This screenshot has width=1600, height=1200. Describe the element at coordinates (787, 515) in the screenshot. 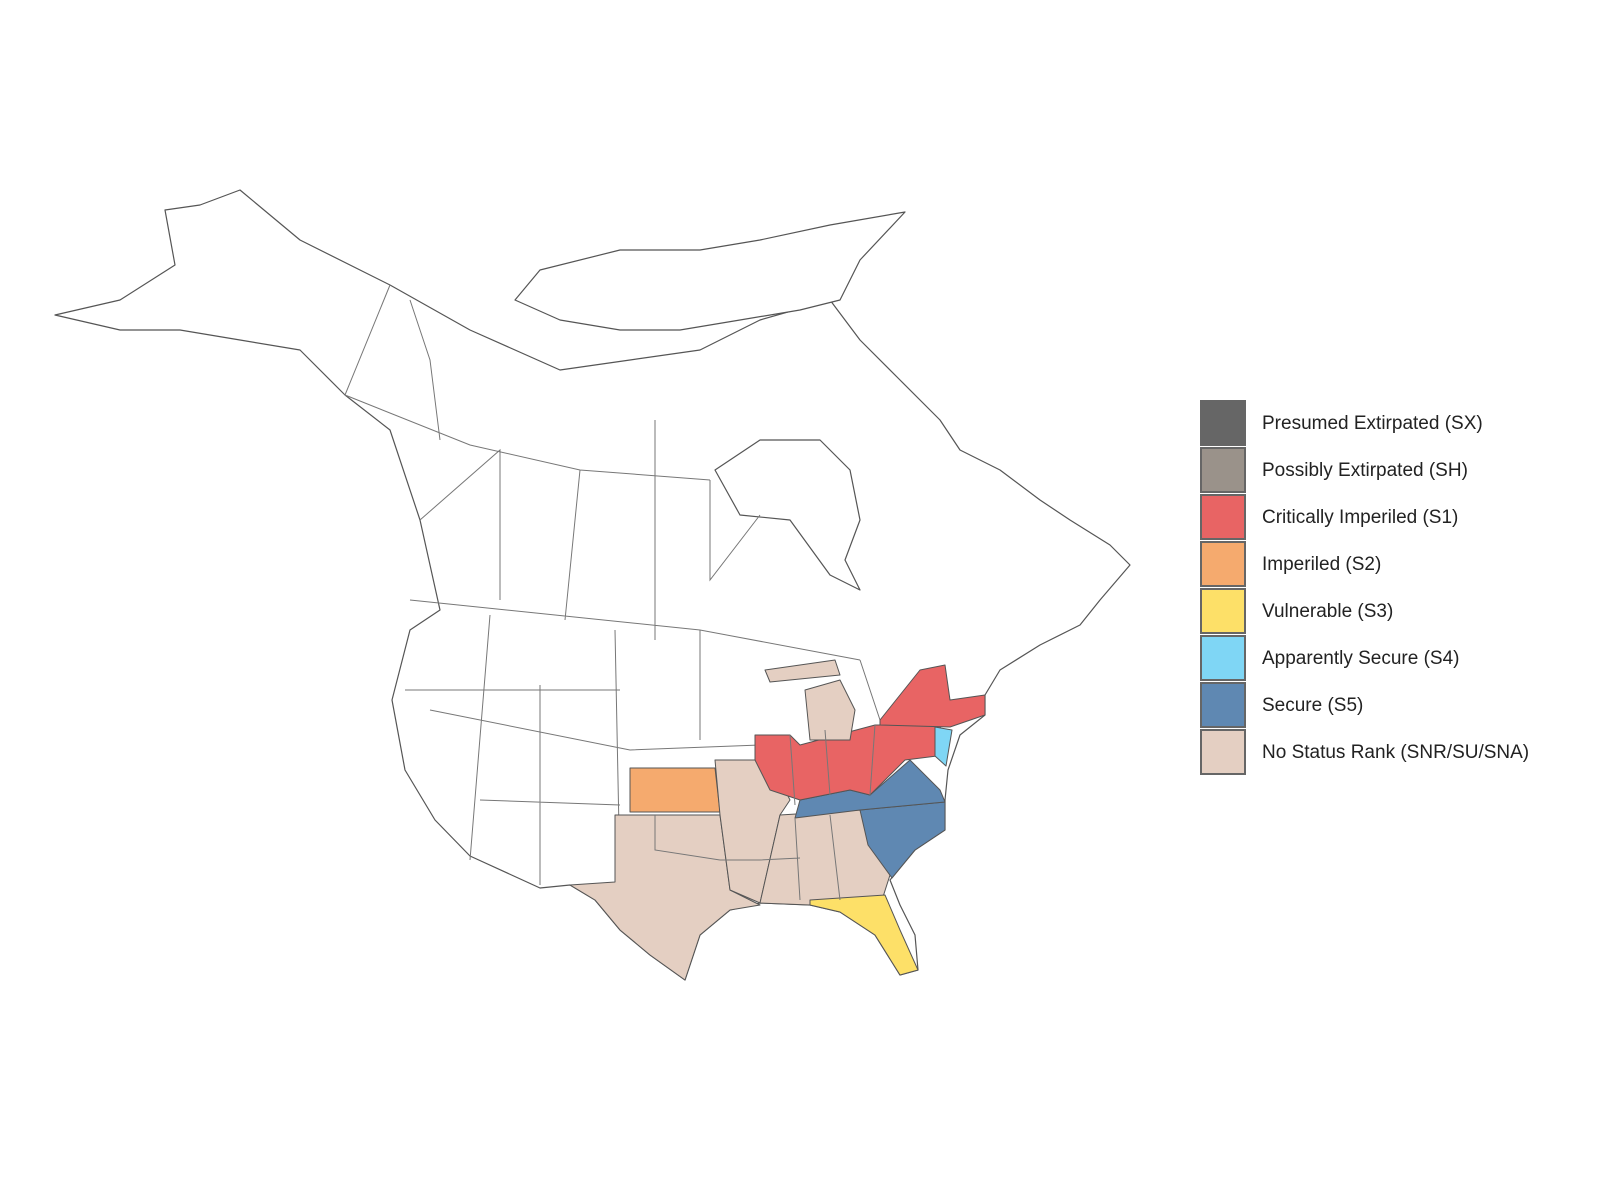

I see `hudson-bay` at that location.